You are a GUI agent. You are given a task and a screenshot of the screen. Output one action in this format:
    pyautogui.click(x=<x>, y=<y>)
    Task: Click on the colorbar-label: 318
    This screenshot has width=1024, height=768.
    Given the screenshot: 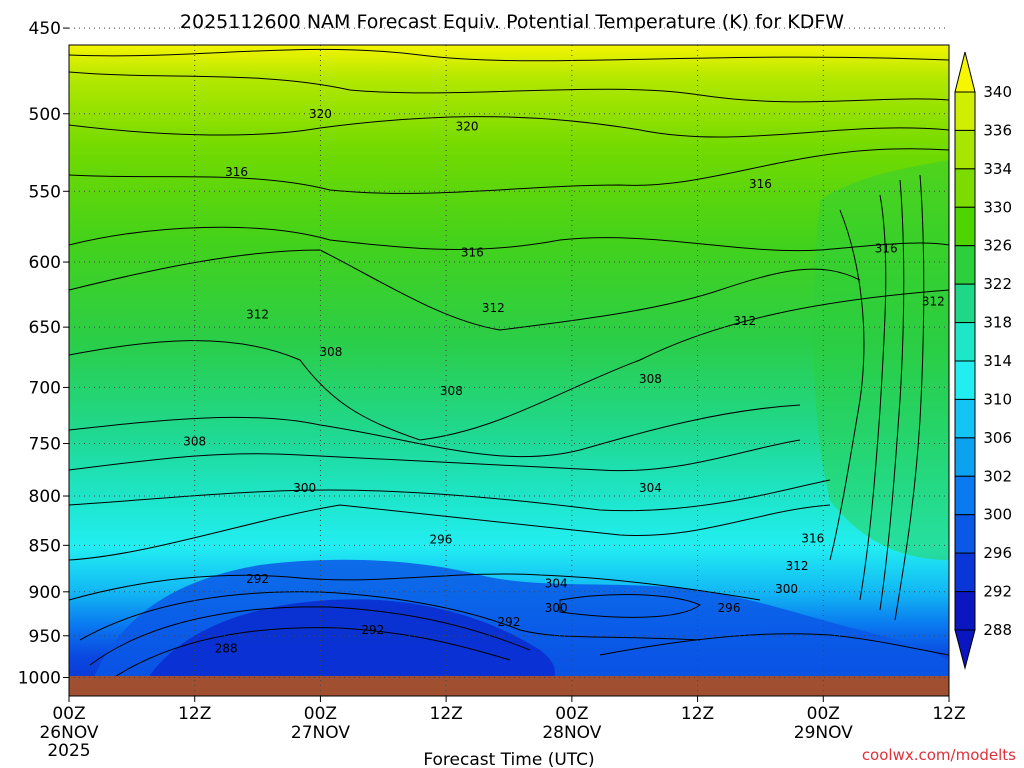 What is the action you would take?
    pyautogui.click(x=997, y=323)
    